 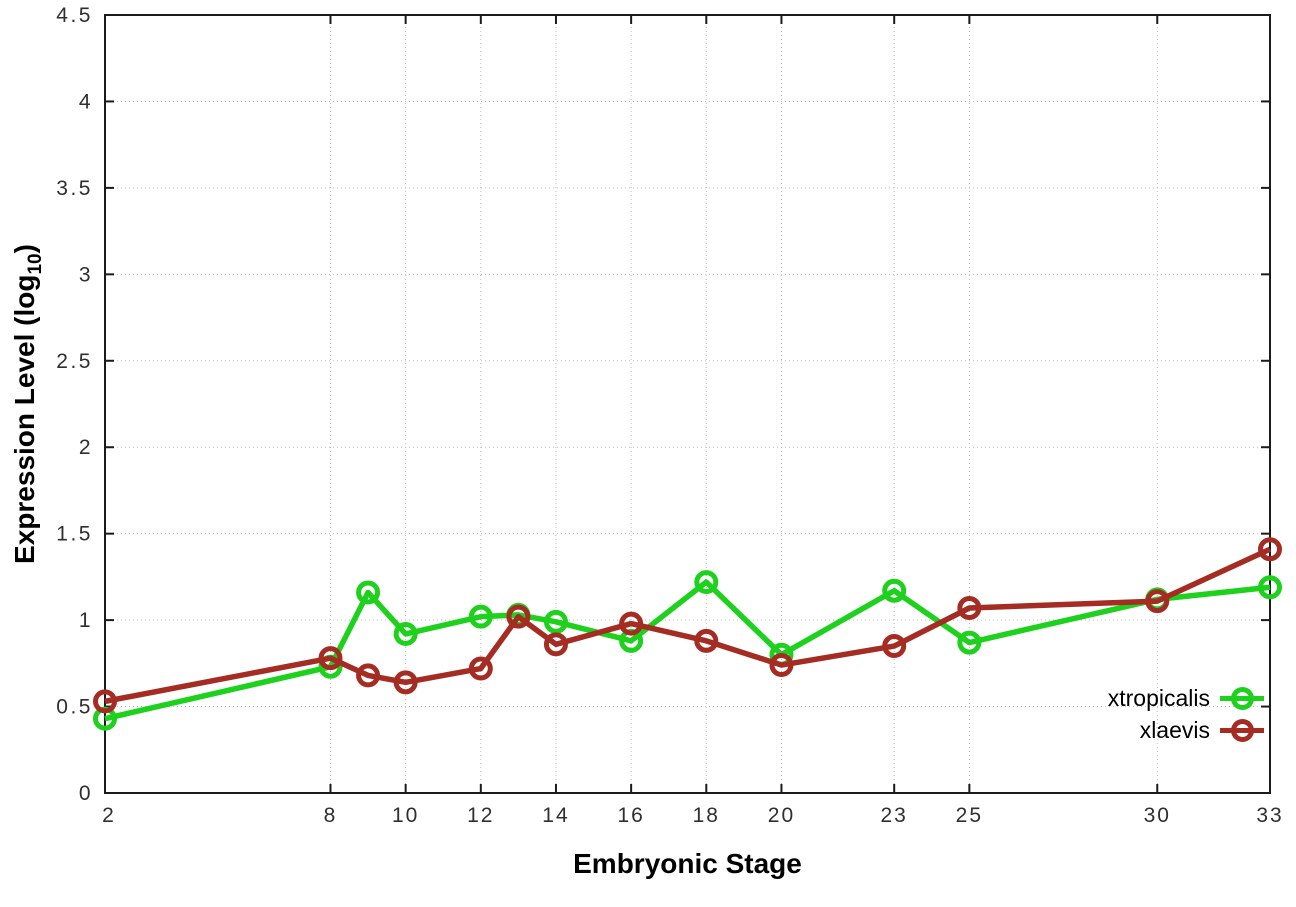 I want to click on legend-entry-xtropicalis: xtropicalis, so click(x=1186, y=698).